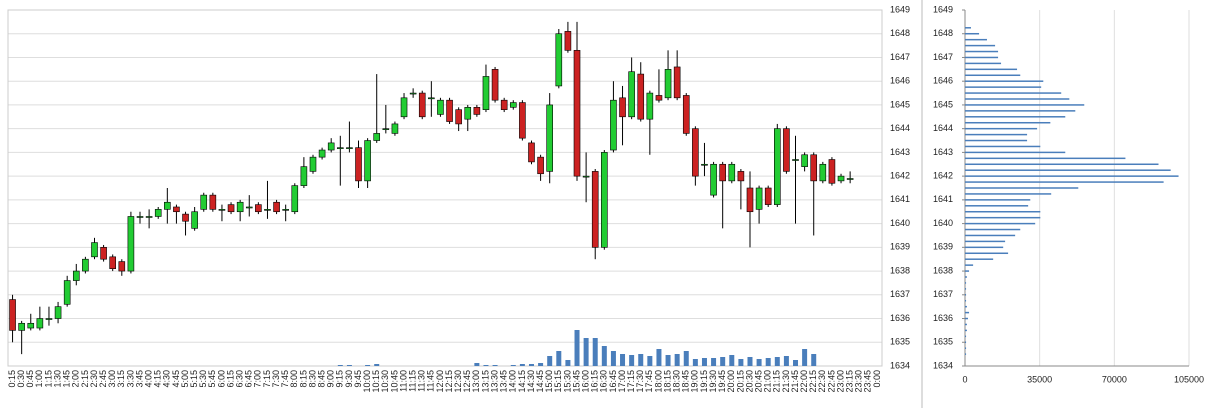 This screenshot has height=408, width=1211. I want to click on x-tick-label: 12:00, so click(440, 381).